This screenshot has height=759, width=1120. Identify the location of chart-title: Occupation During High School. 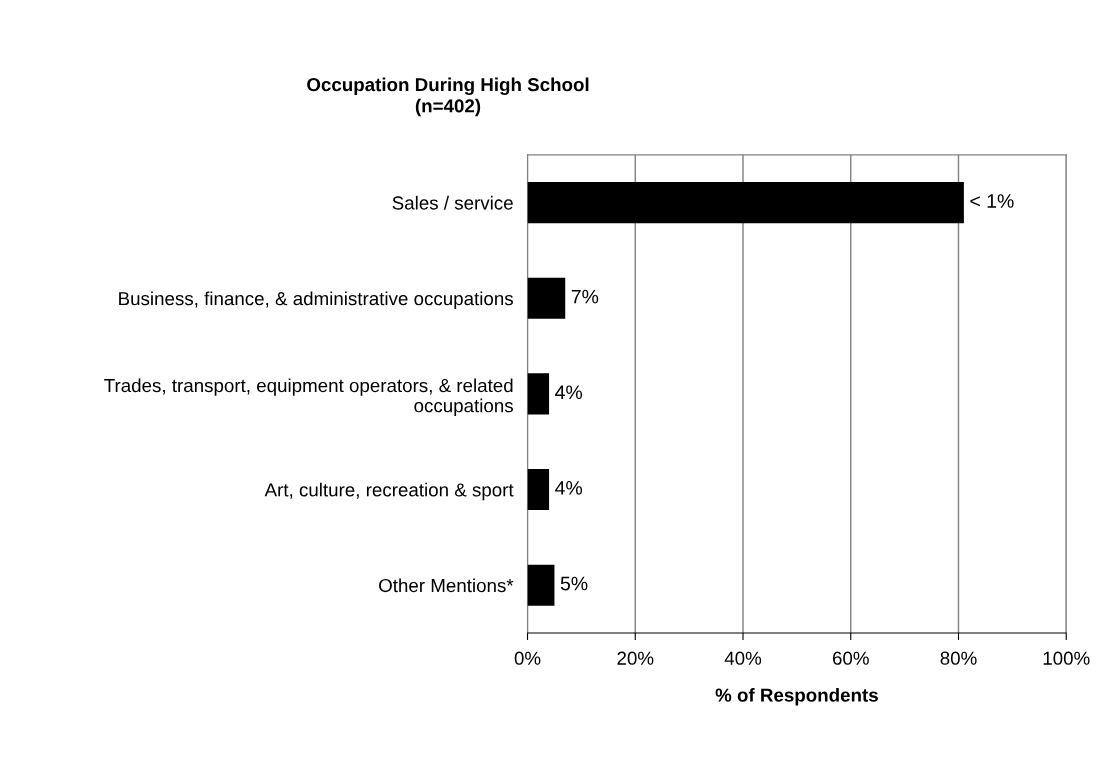
(448, 86).